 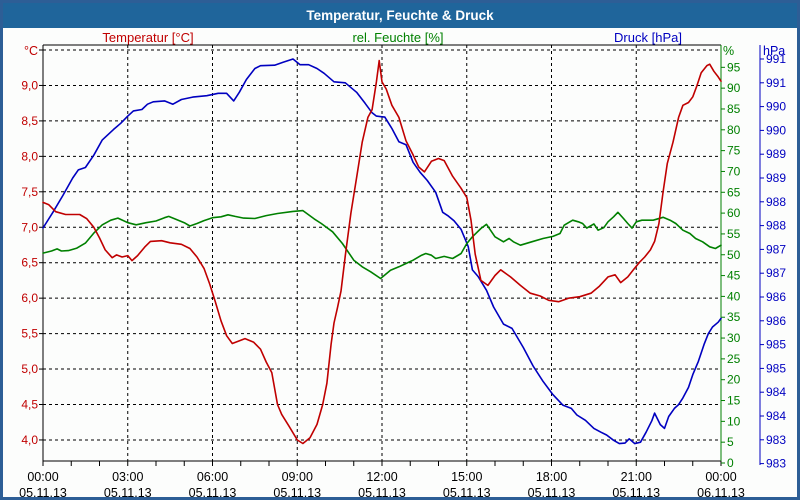 What do you see at coordinates (734, 213) in the screenshot?
I see `humidity-tick-label: 60` at bounding box center [734, 213].